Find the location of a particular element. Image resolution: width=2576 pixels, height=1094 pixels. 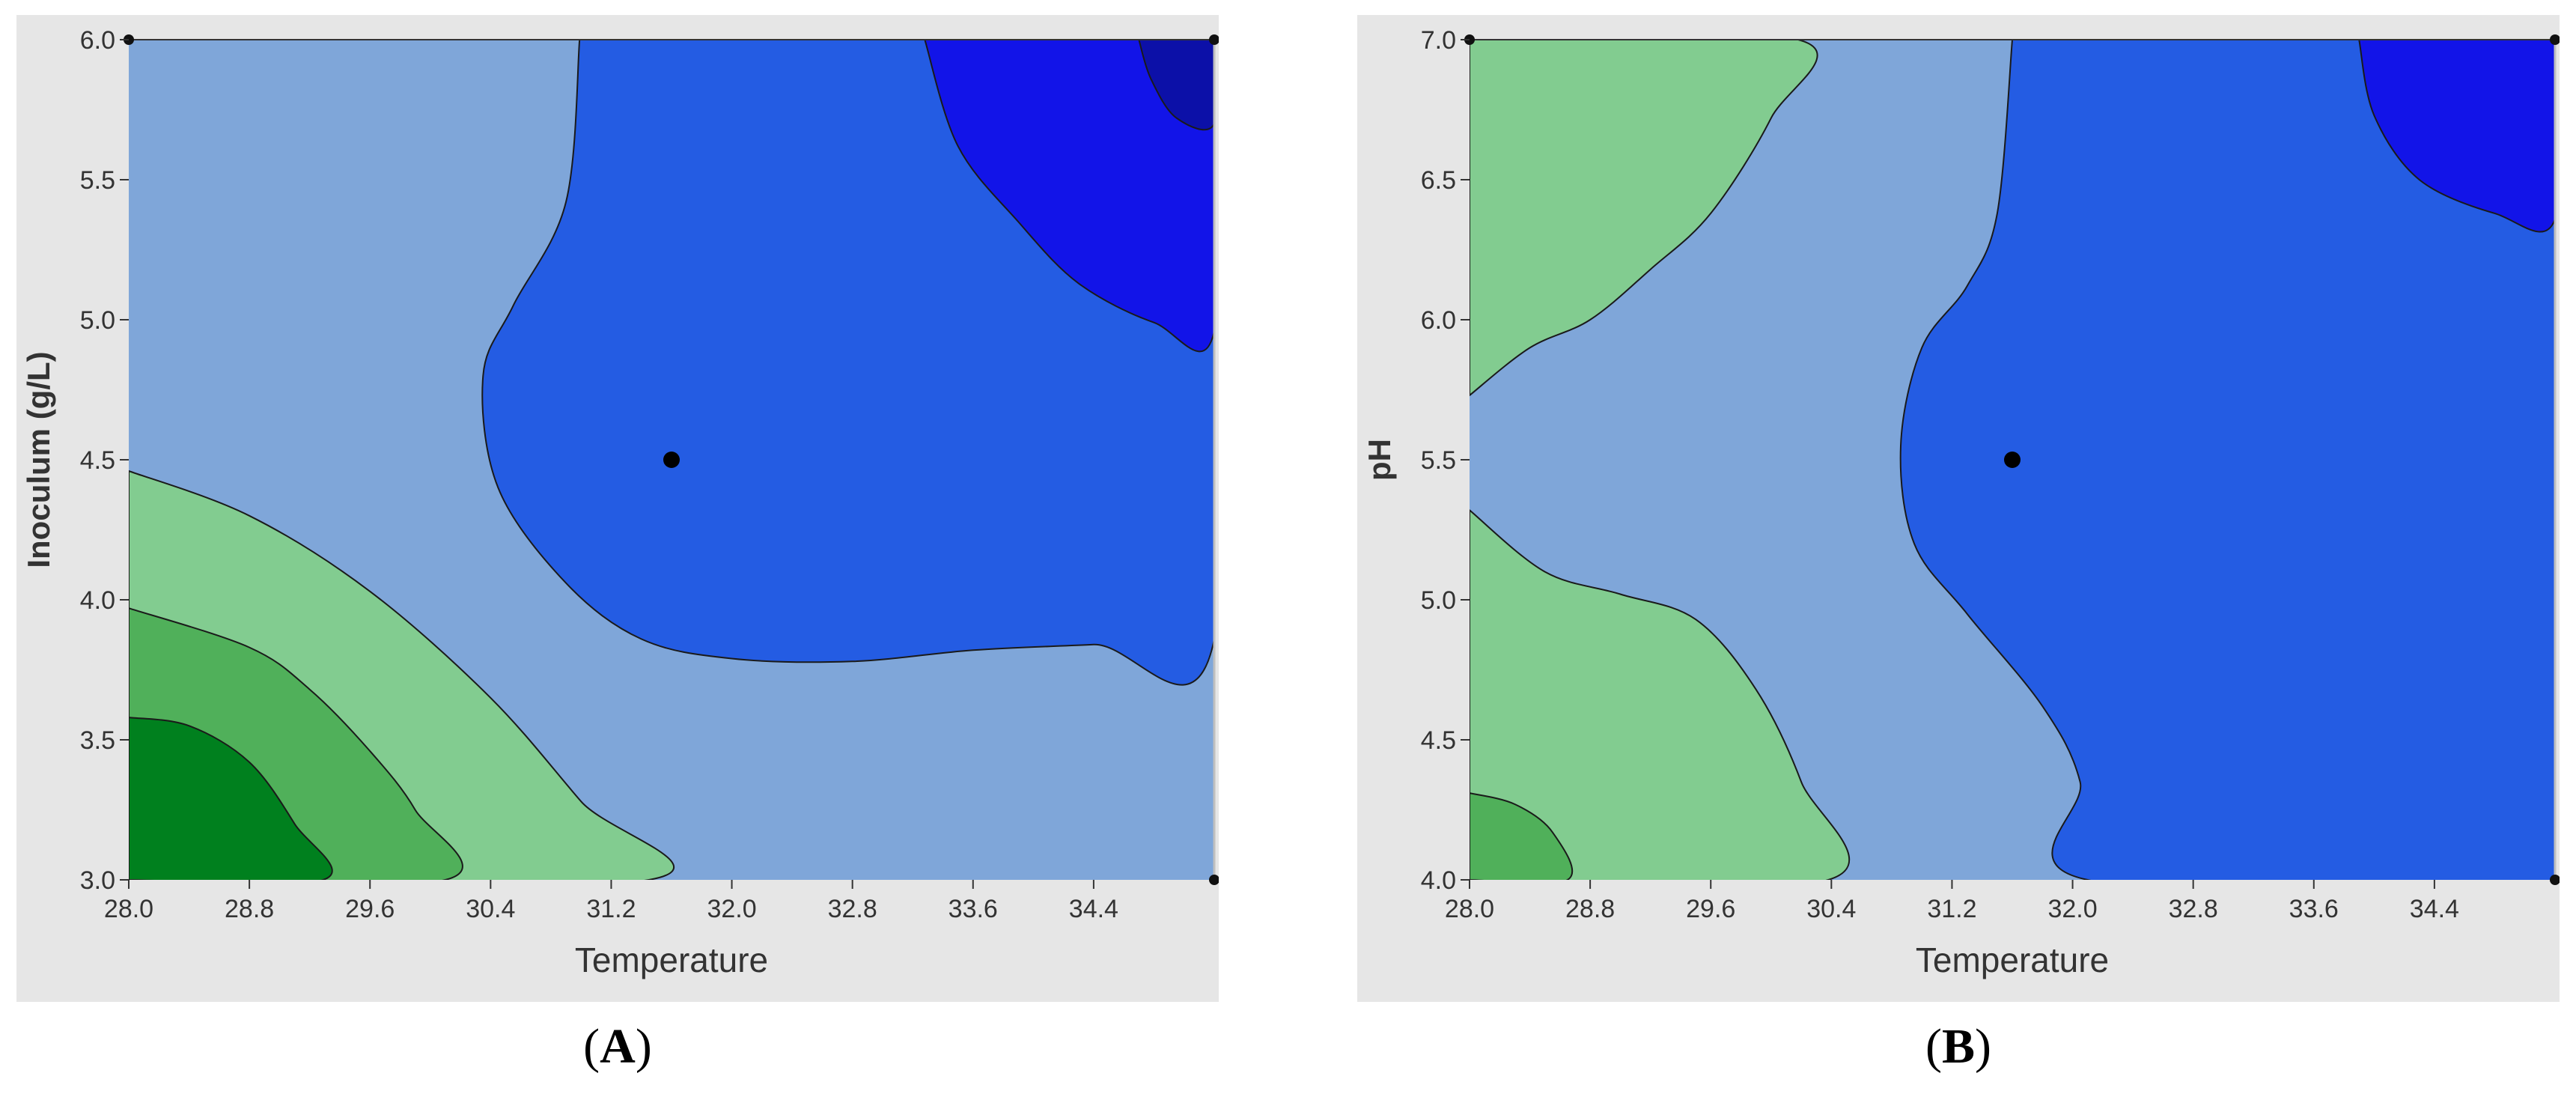

y-tick-label: 3.0 is located at coordinates (97, 880).